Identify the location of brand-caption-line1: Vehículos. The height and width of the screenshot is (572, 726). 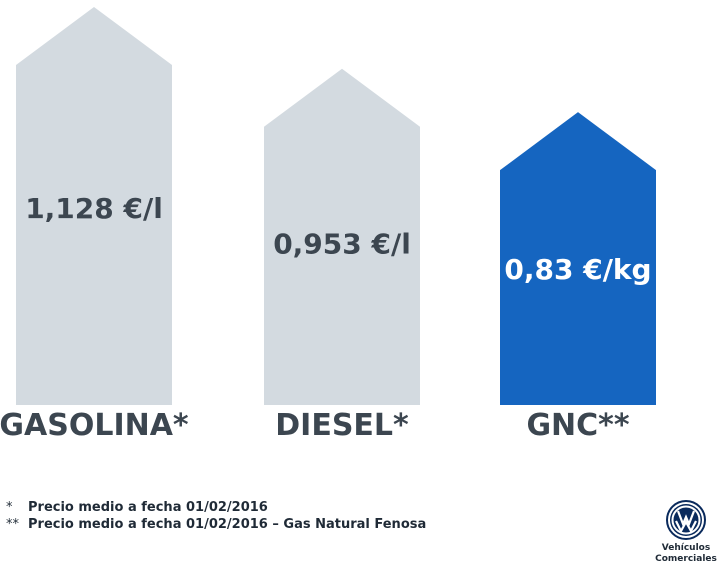
(686, 548).